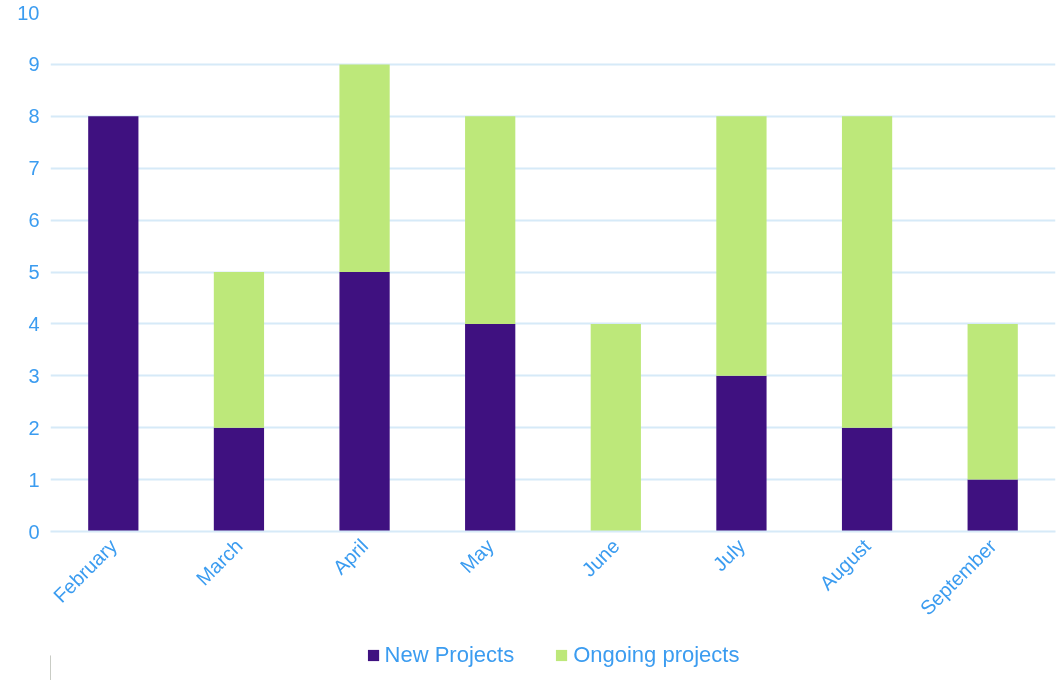  I want to click on y-tick-label: 1, so click(34, 479).